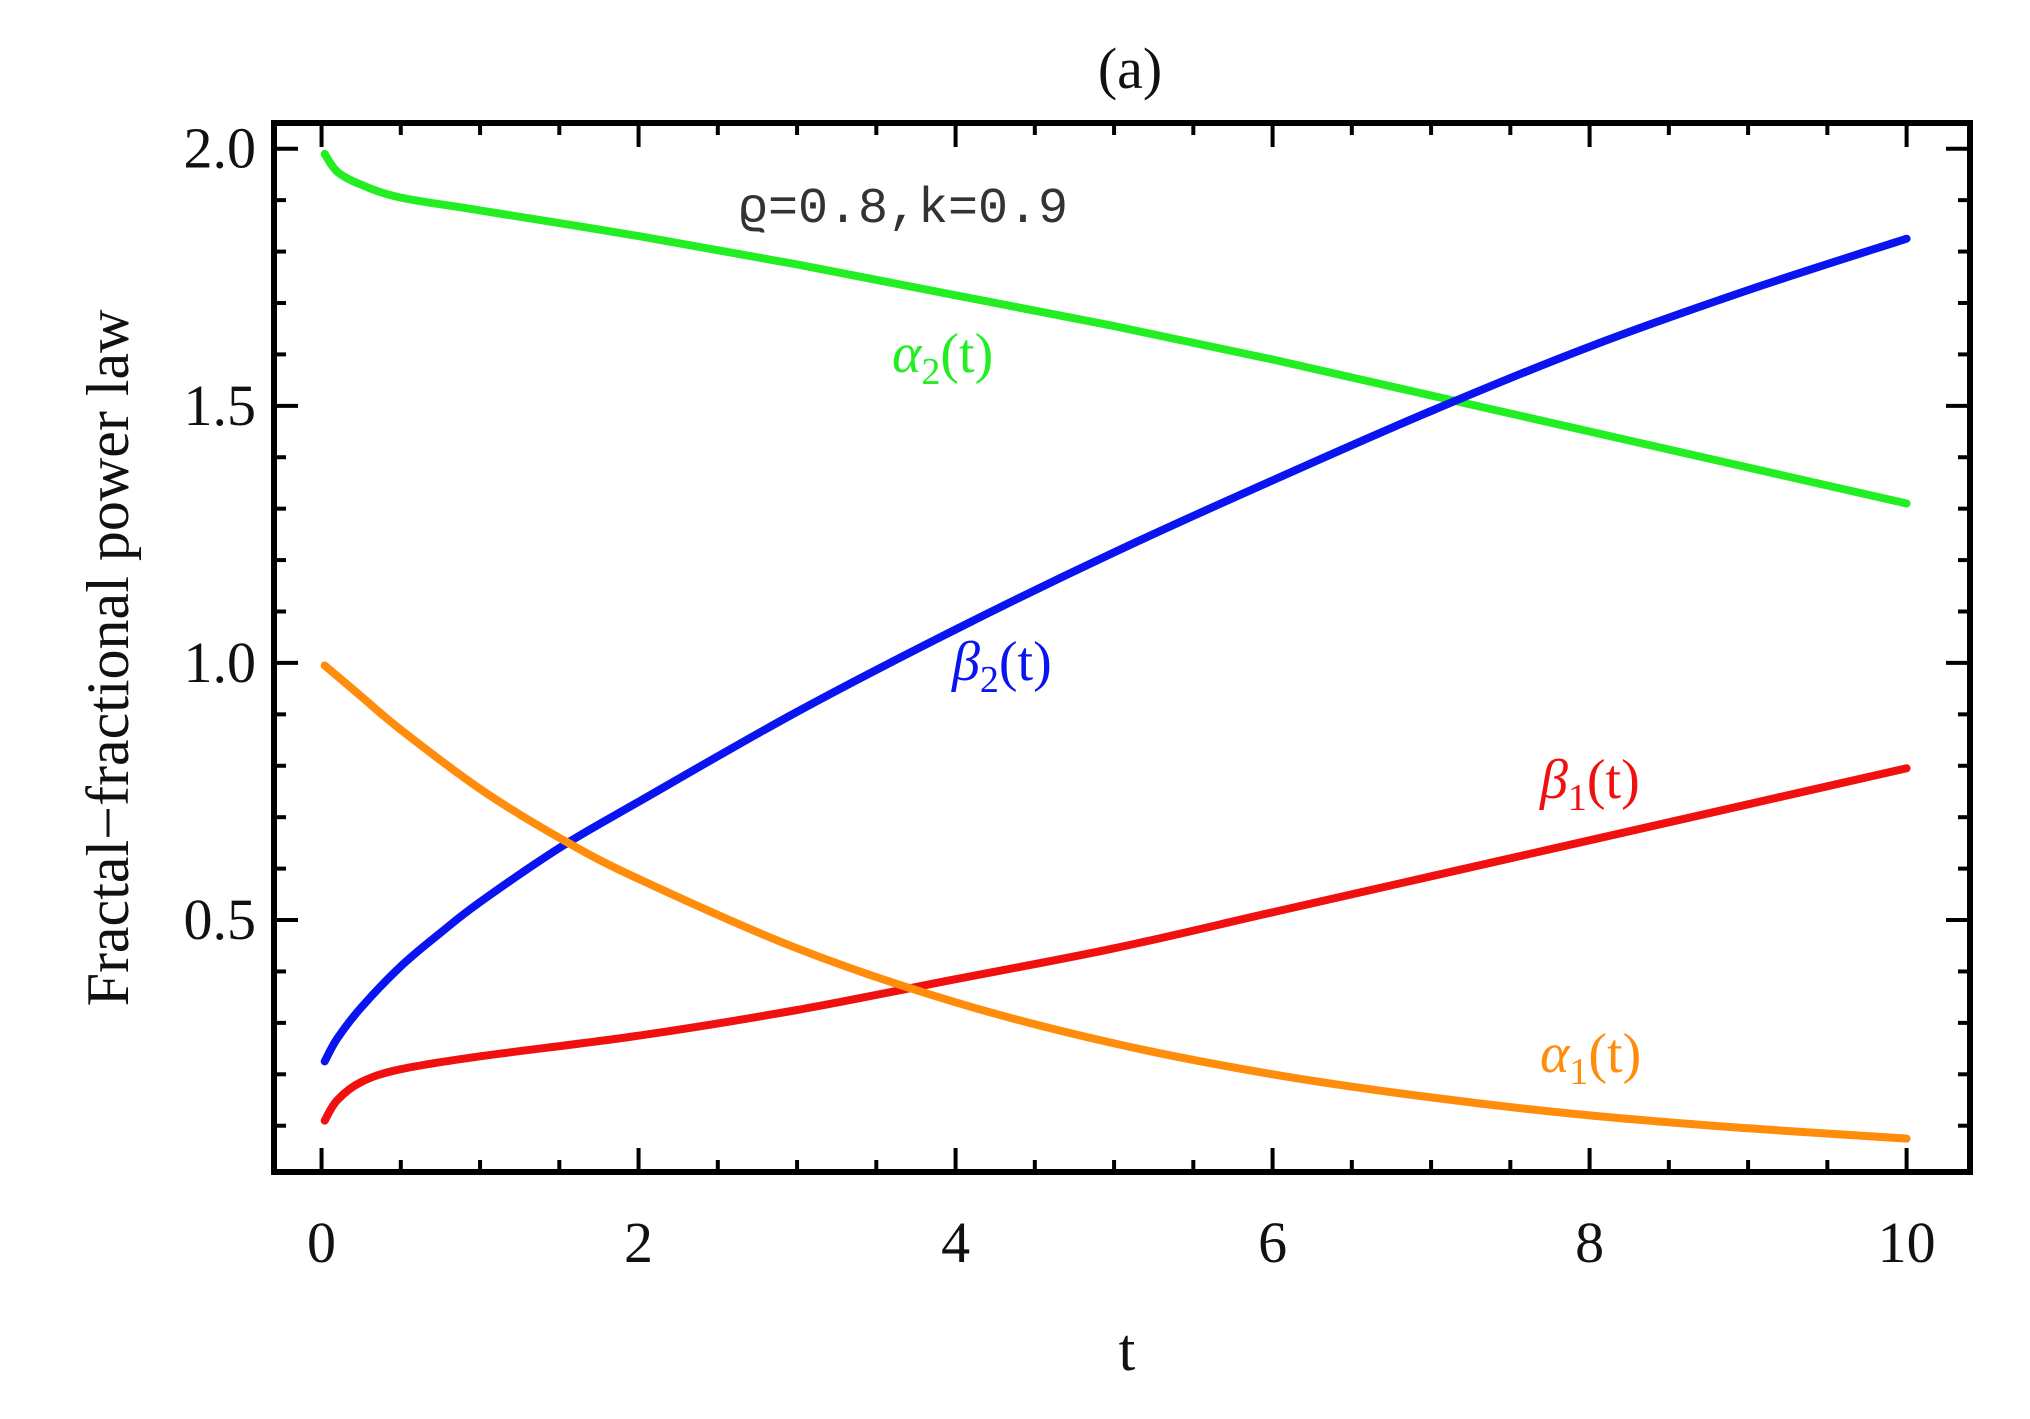 This screenshot has height=1419, width=2030. What do you see at coordinates (1589, 1242) in the screenshot?
I see `x-tick-label: 8` at bounding box center [1589, 1242].